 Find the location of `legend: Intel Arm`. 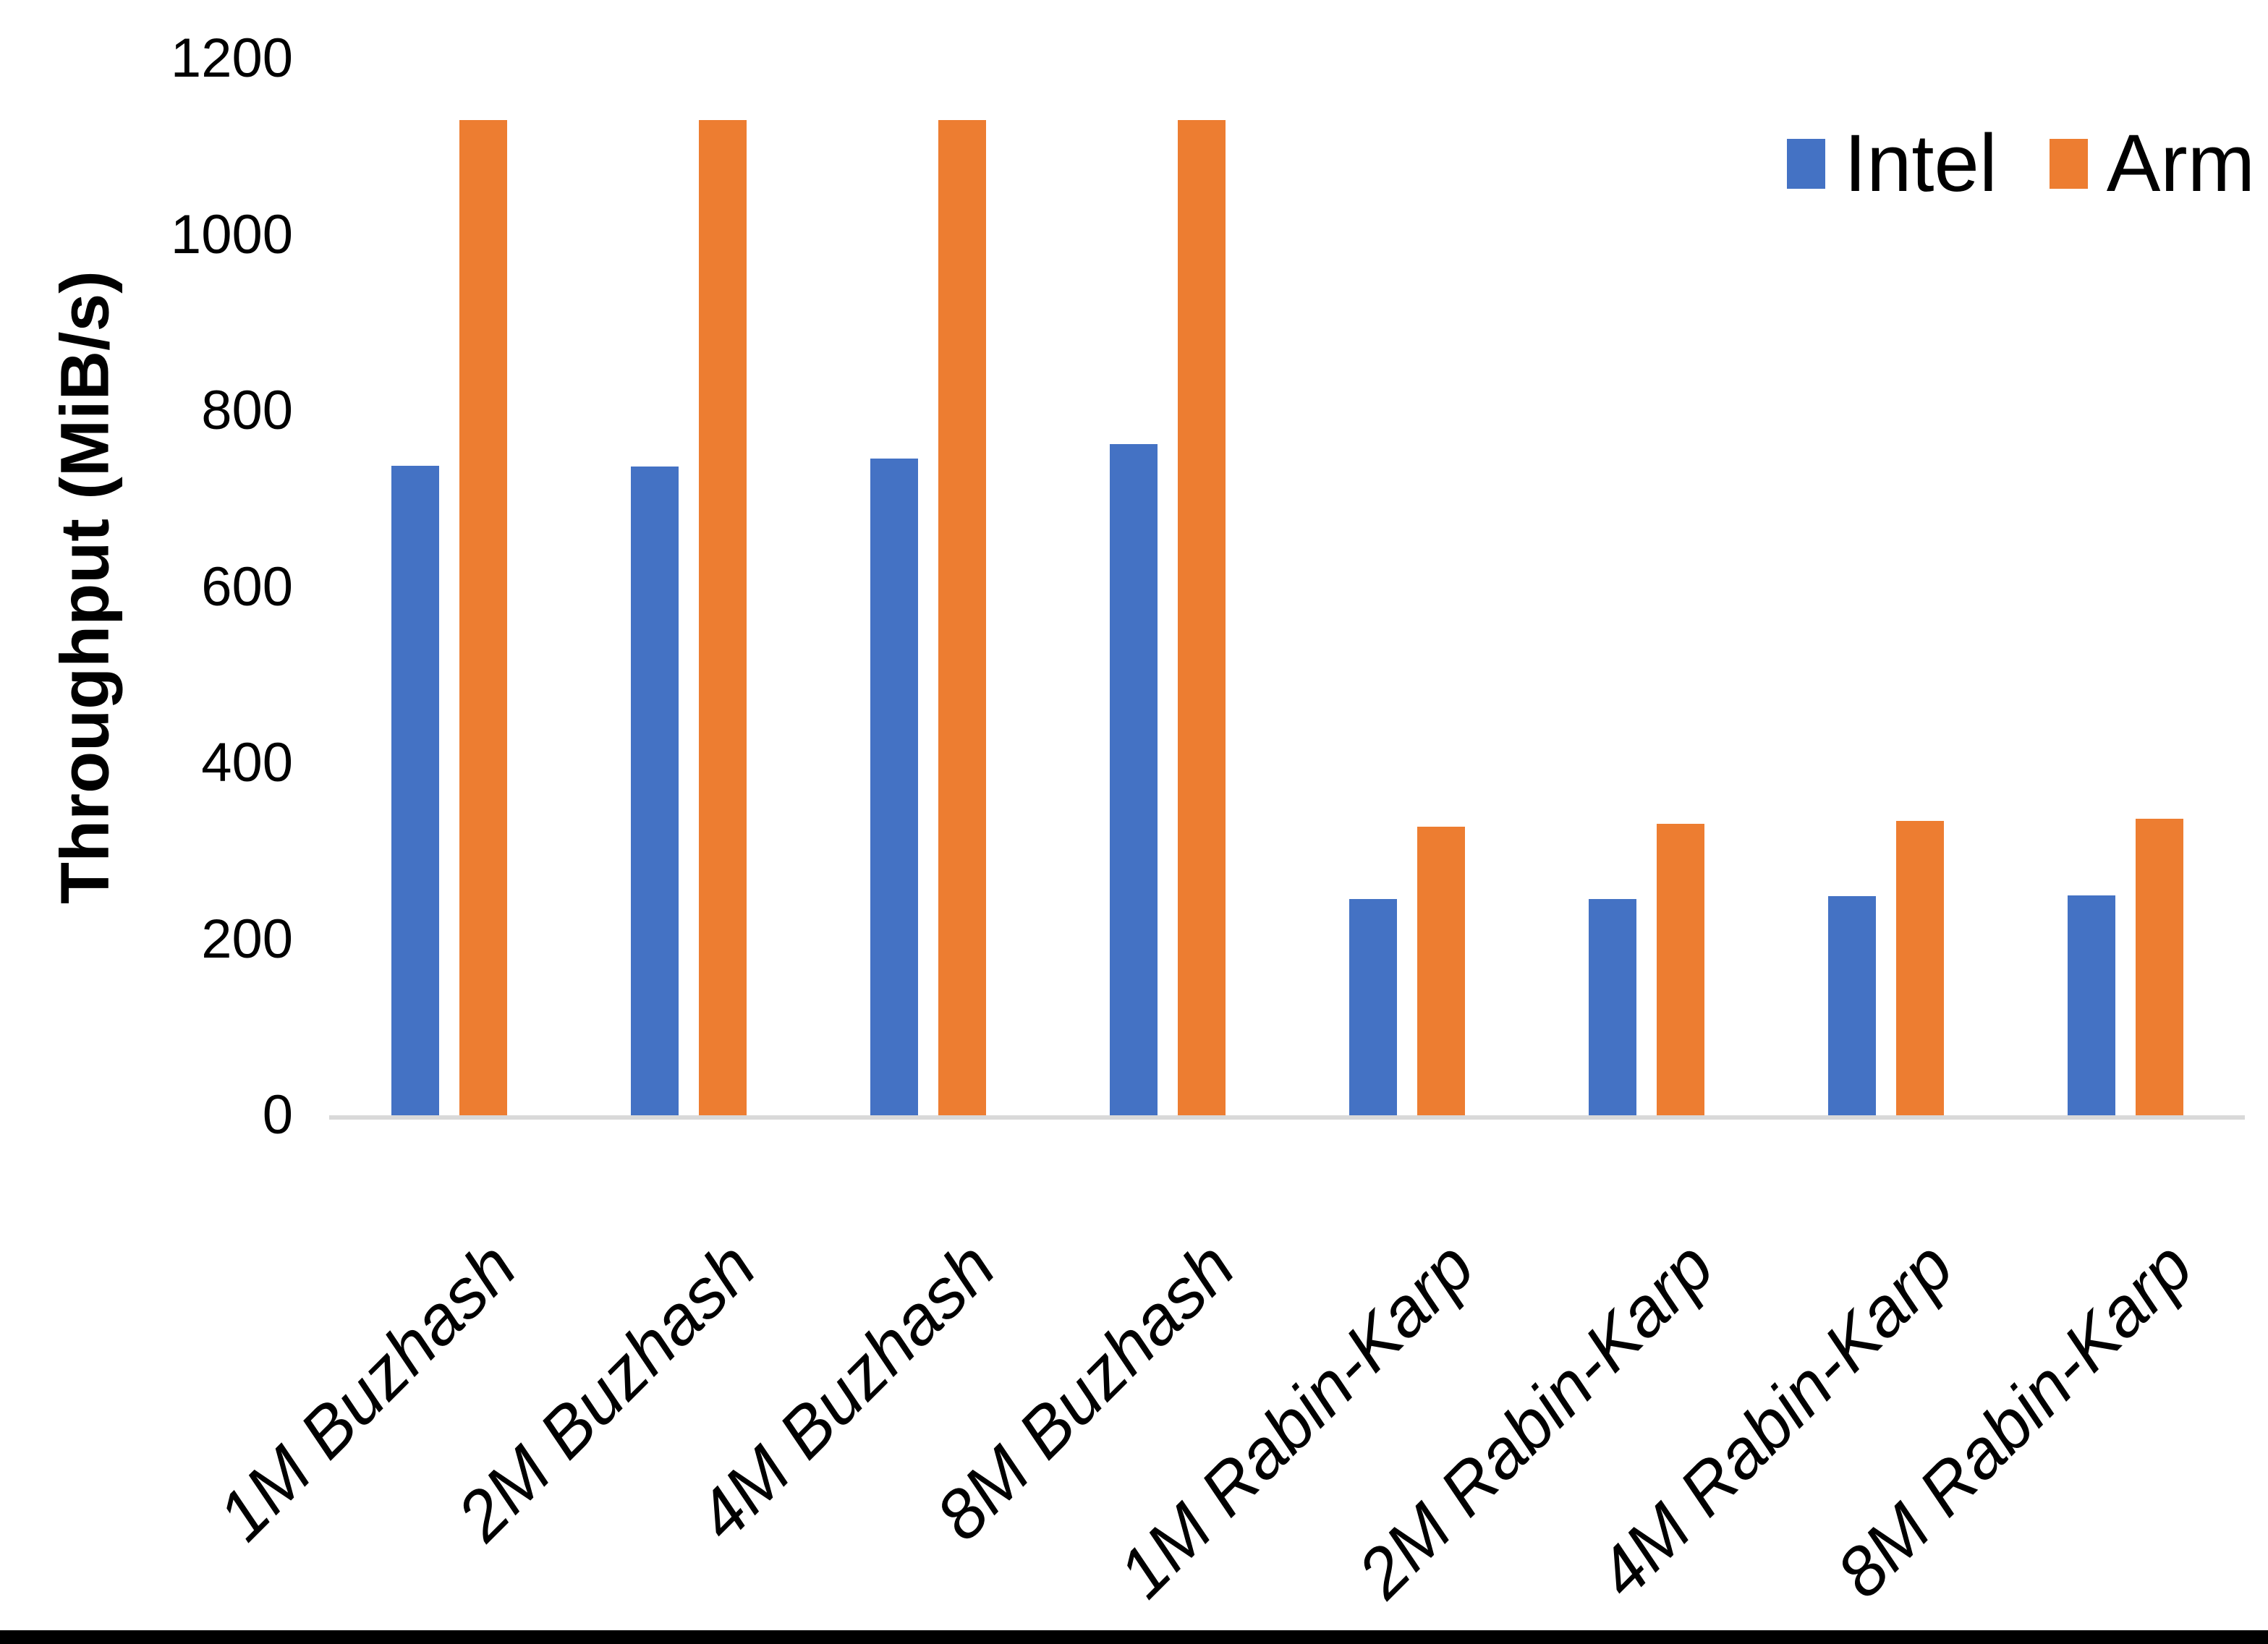

legend: Intel Arm is located at coordinates (2021, 163).